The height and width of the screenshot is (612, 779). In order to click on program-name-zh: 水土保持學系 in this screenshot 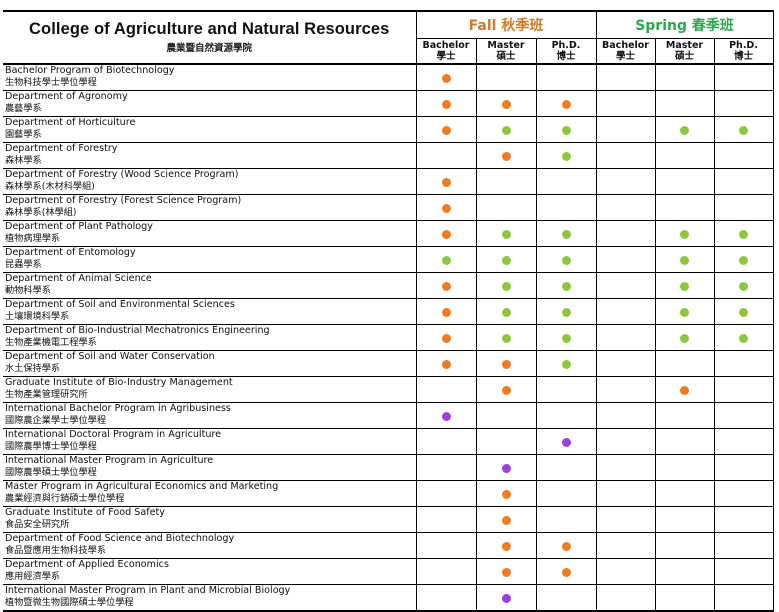, I will do `click(33, 368)`.